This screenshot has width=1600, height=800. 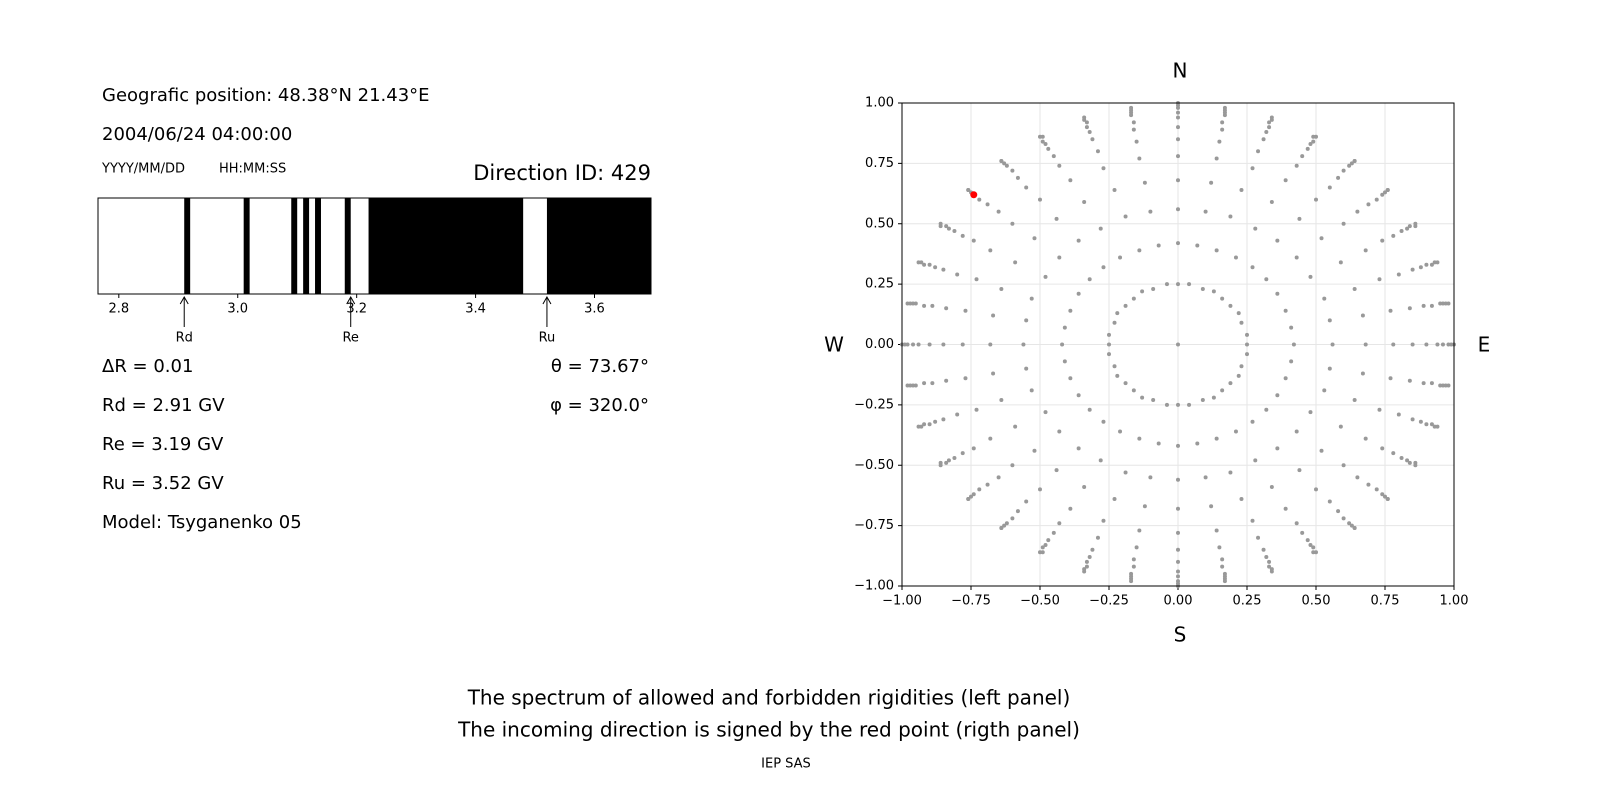 What do you see at coordinates (252, 169) in the screenshot?
I see `time-format: HH:MM:SS` at bounding box center [252, 169].